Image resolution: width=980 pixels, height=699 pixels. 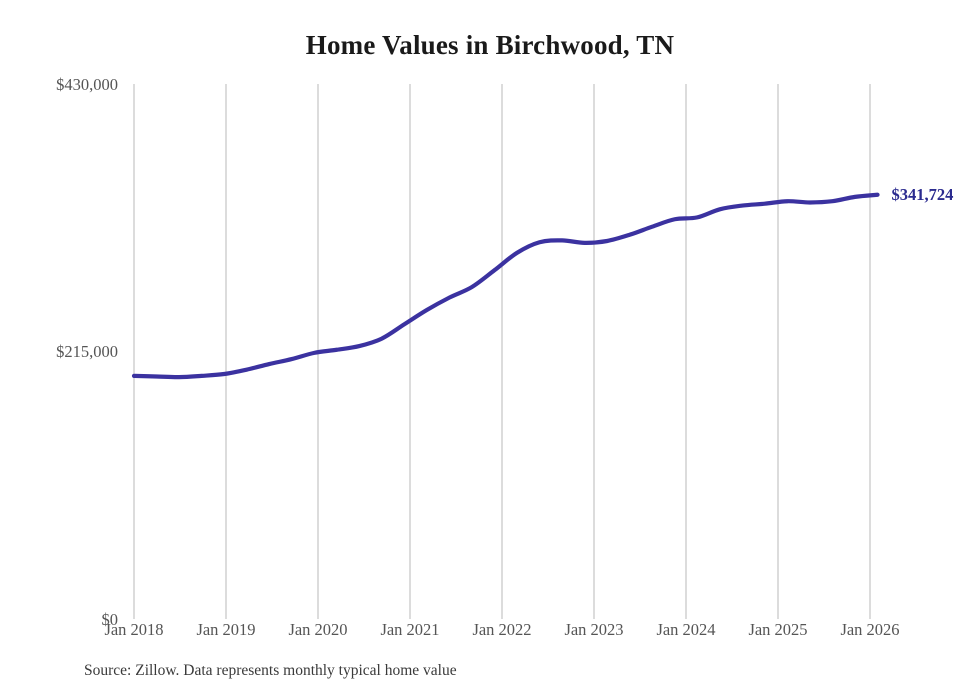 I want to click on x-axis-tick-label: Jan 2024, so click(x=686, y=629).